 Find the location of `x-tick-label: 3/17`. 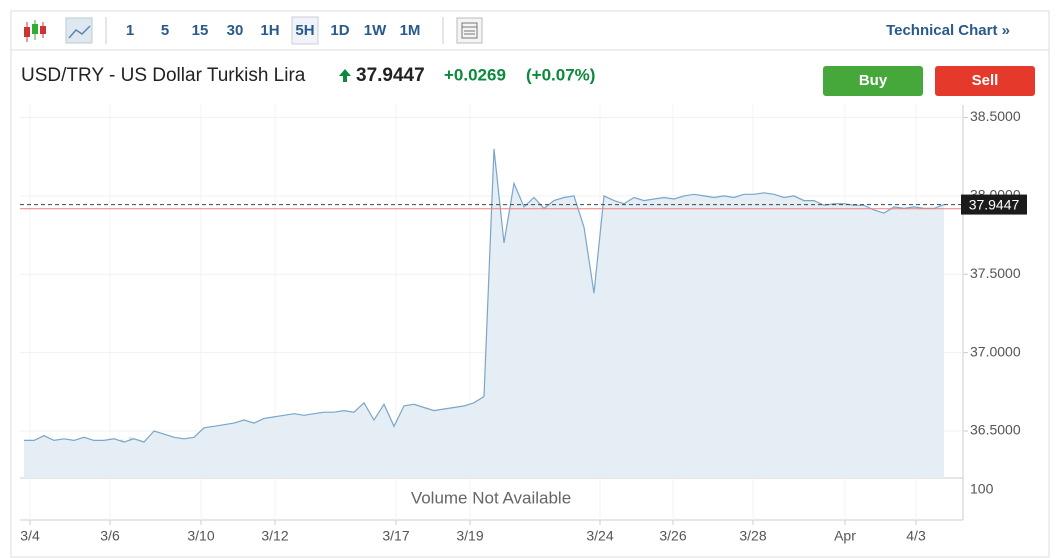

x-tick-label: 3/17 is located at coordinates (395, 536).